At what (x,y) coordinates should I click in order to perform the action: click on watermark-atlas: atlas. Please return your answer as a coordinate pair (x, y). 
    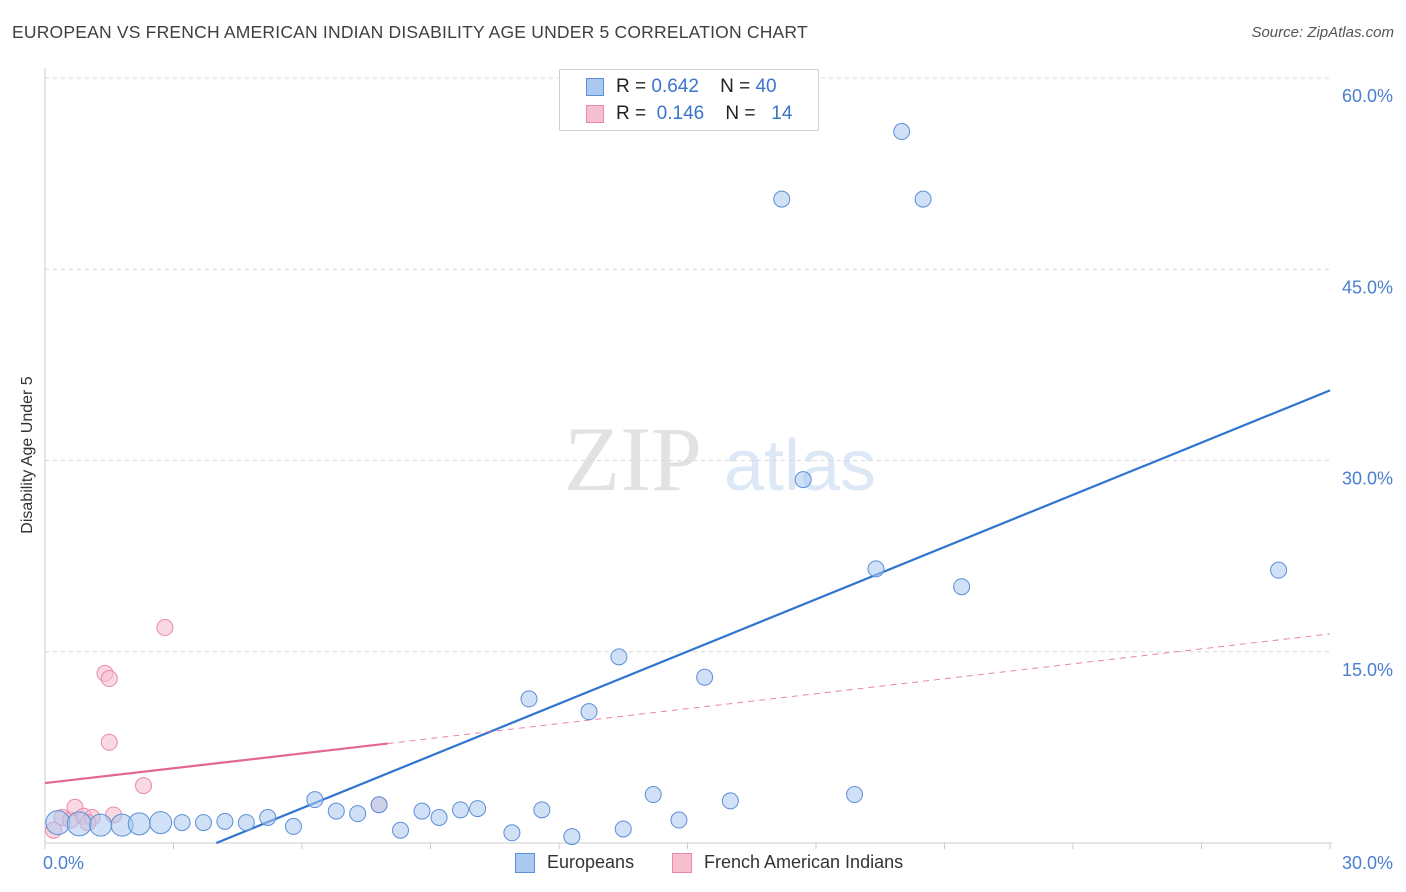
    Looking at the image, I should click on (800, 466).